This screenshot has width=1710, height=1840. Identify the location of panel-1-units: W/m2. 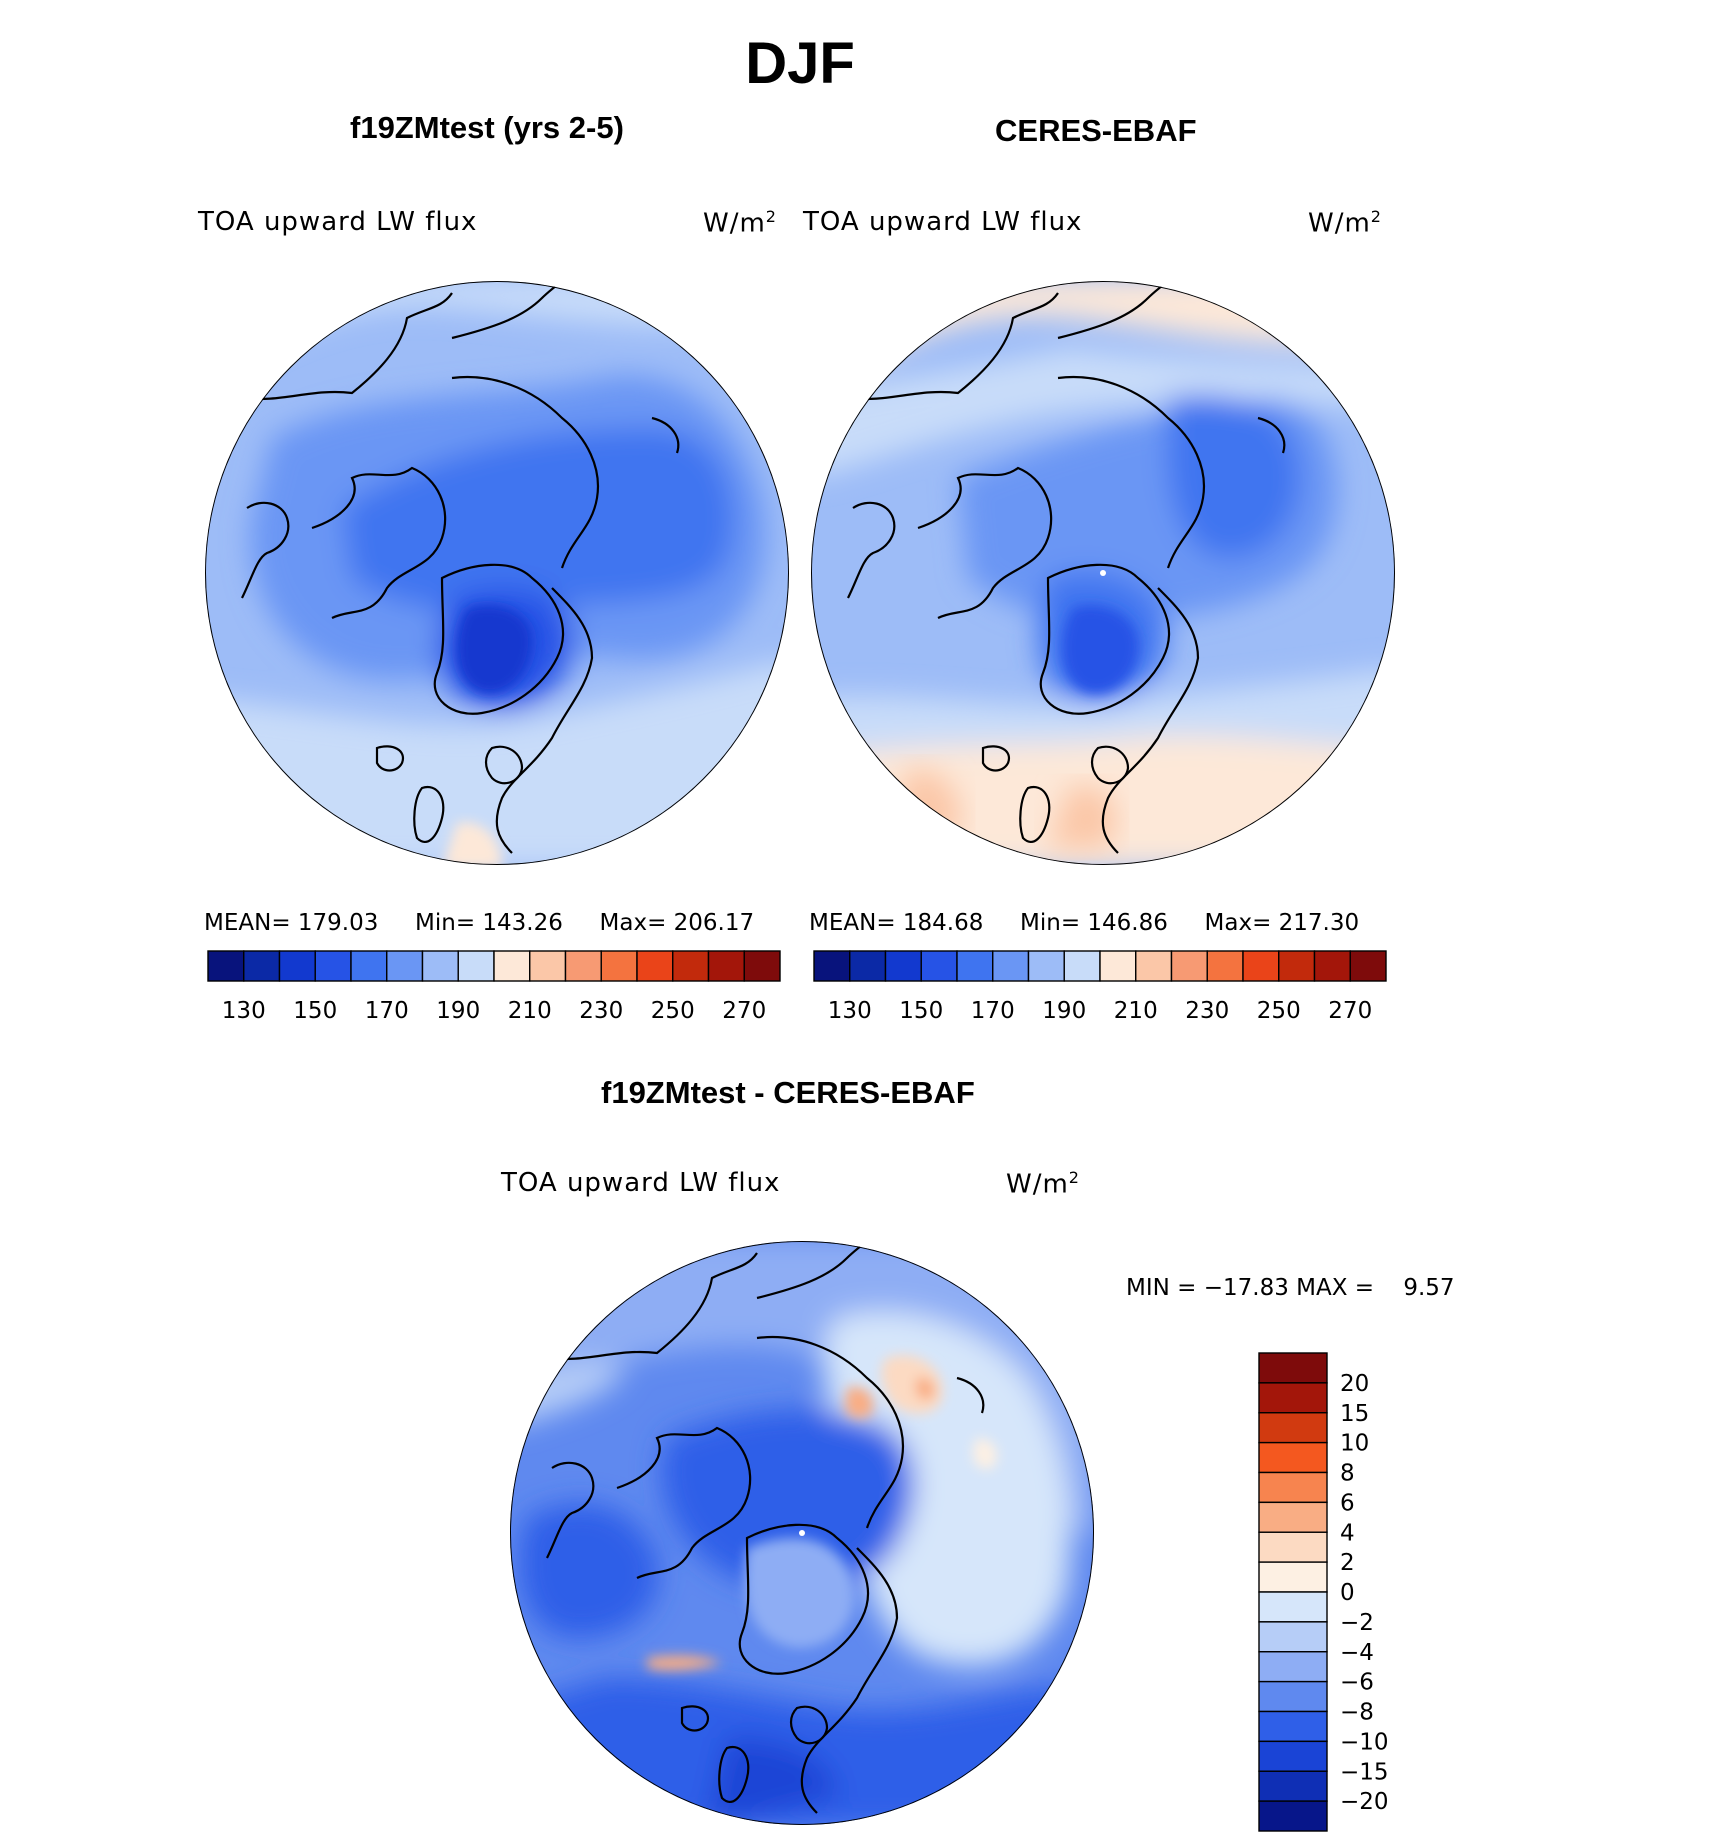
(740, 223).